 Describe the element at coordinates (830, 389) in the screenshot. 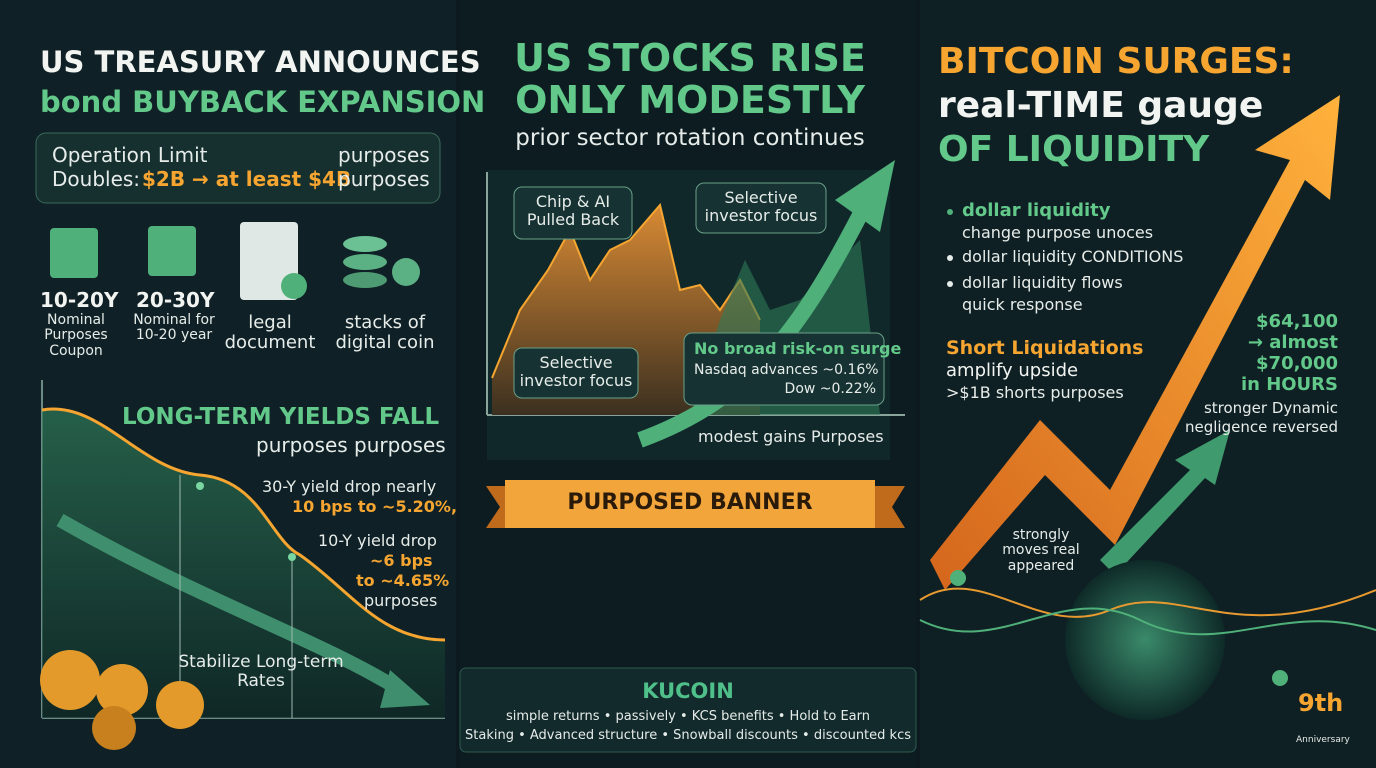

I see `callout: Dow ~0.22%` at that location.